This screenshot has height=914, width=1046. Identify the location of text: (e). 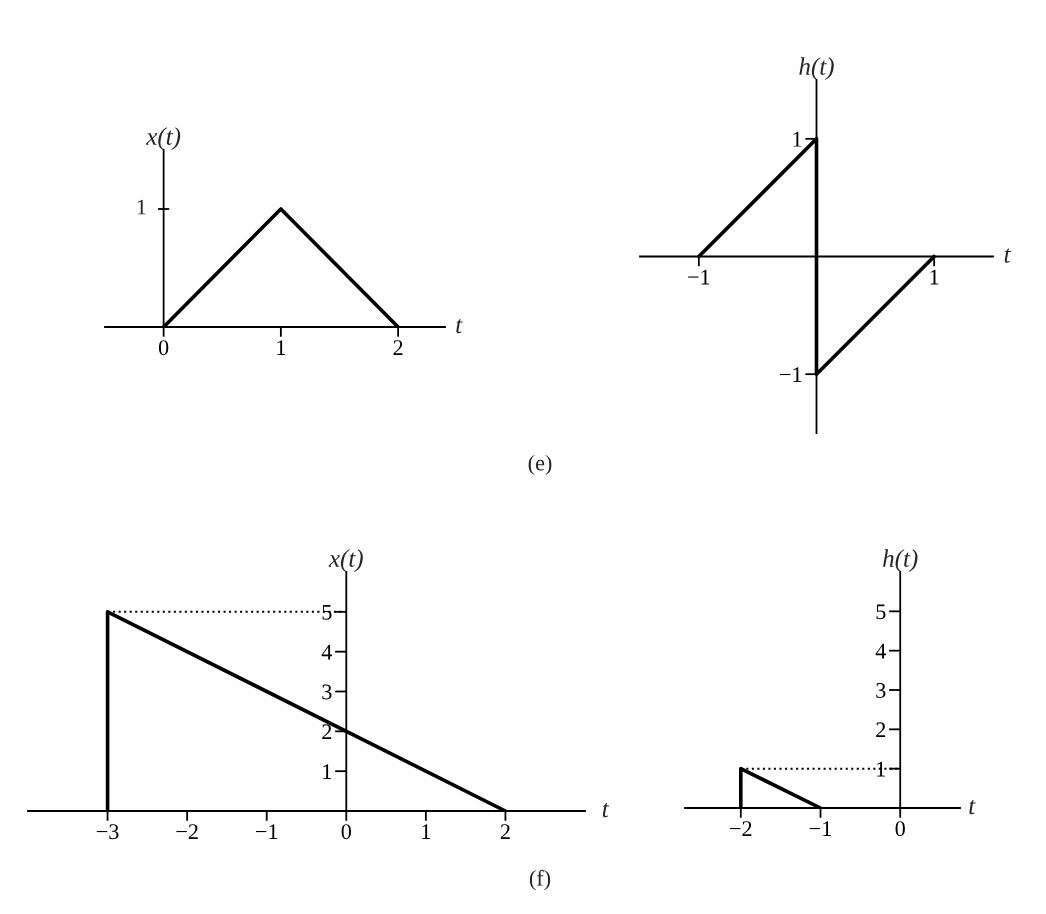
(540, 465).